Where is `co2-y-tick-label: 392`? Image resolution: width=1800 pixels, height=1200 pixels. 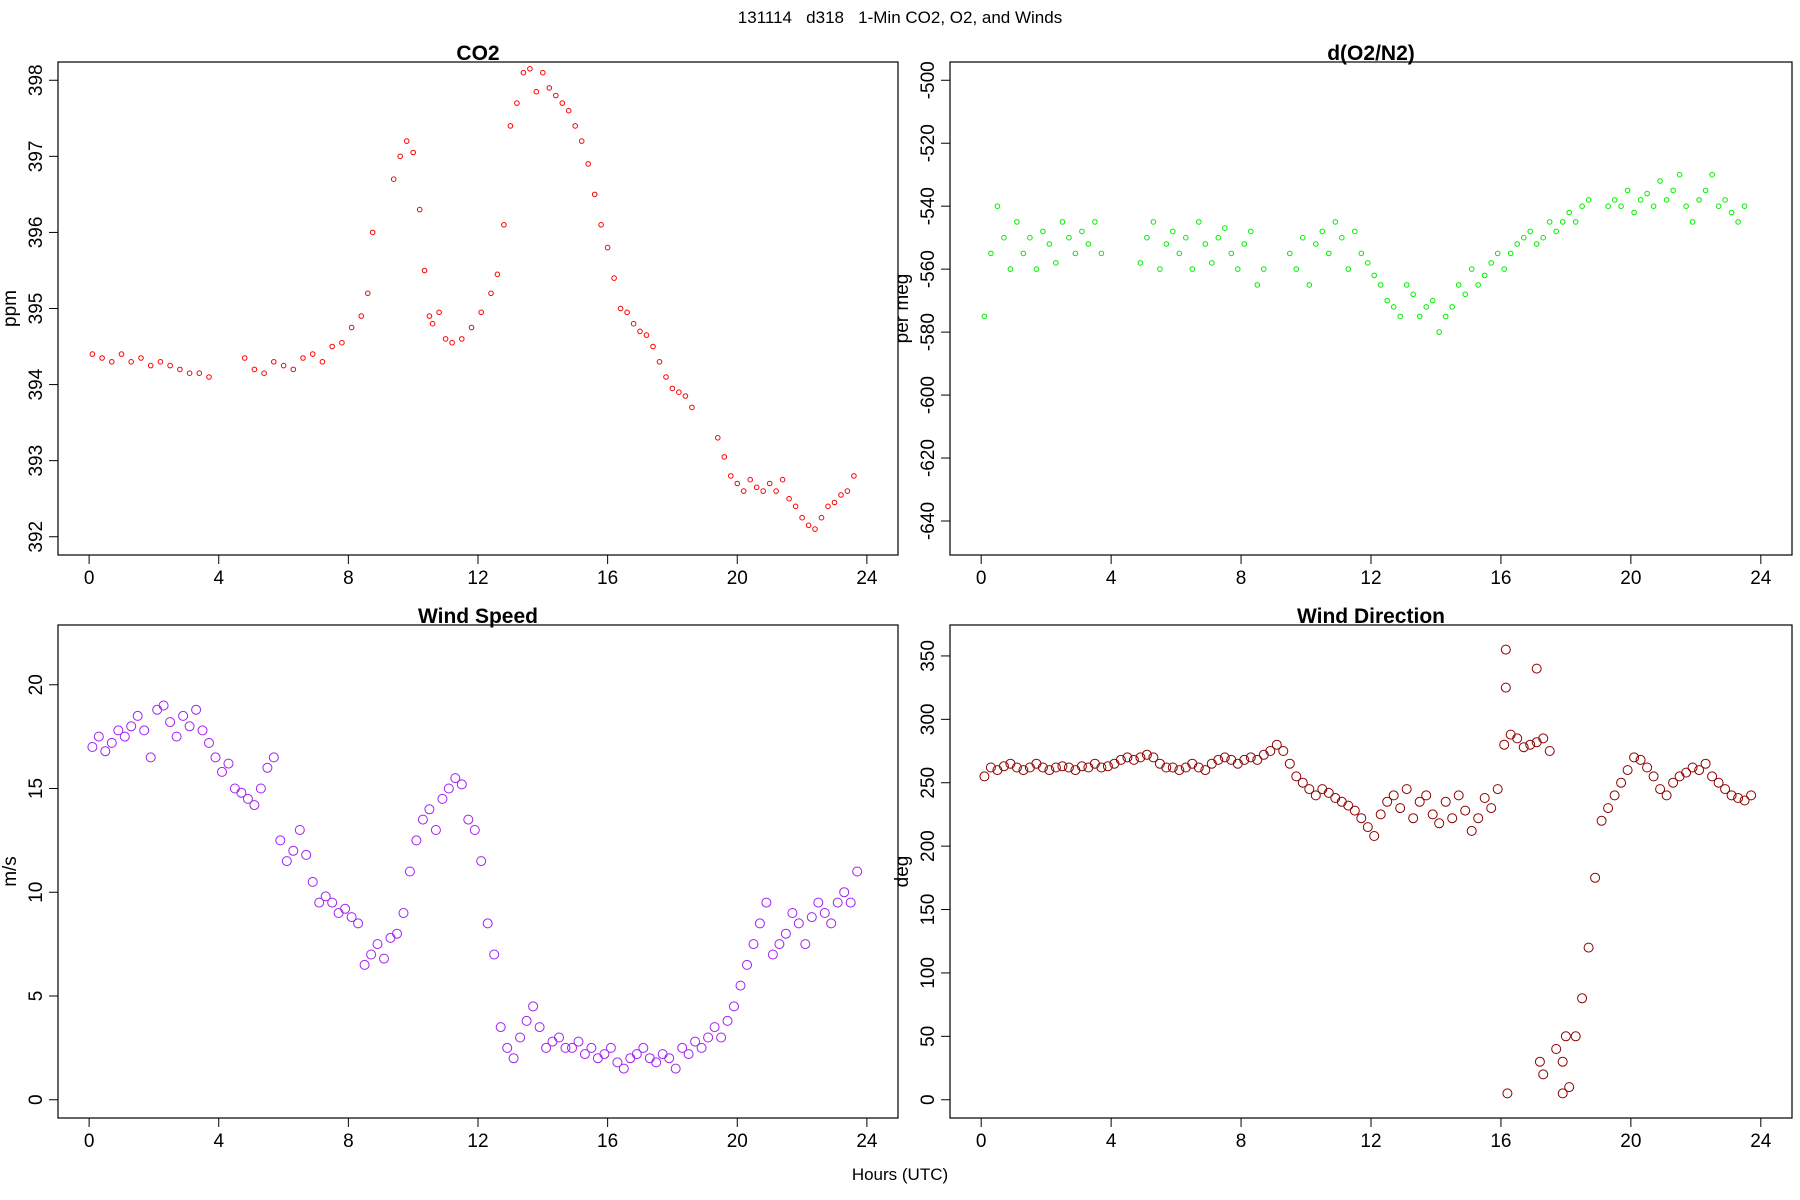
co2-y-tick-label: 392 is located at coordinates (36, 537).